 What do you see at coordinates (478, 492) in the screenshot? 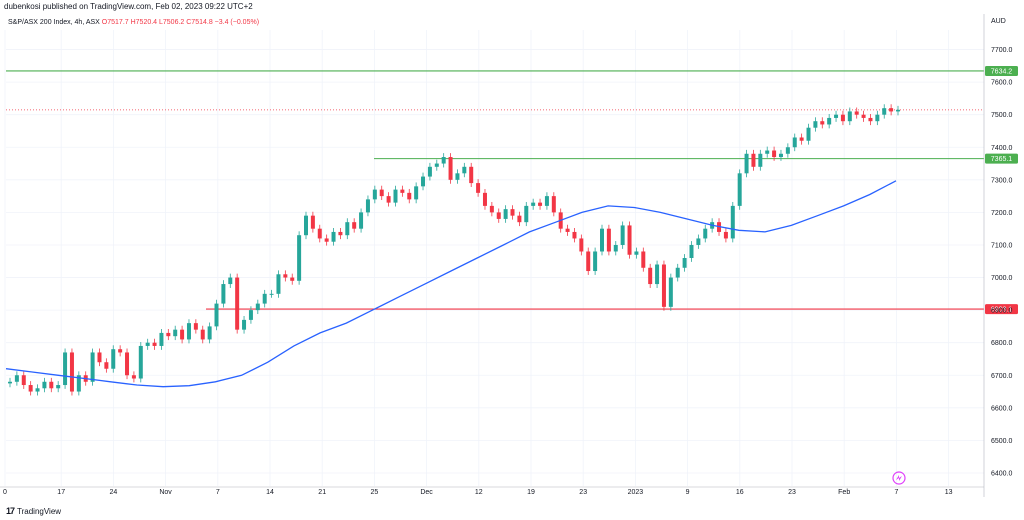
I see `time-axis: 0 17 24 Nov 7 14 21 25 Dec 12 19 23 2023 9 16 23 Feb 7 13` at bounding box center [478, 492].